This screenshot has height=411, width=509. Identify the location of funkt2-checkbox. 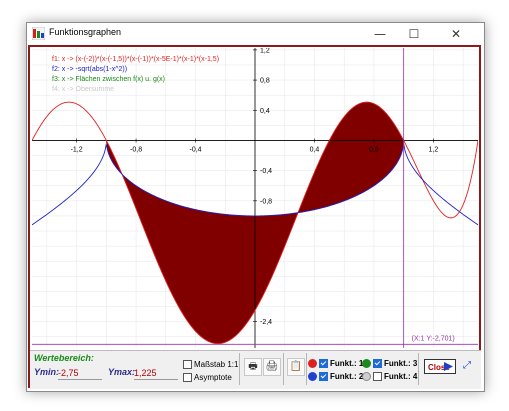
(323, 377).